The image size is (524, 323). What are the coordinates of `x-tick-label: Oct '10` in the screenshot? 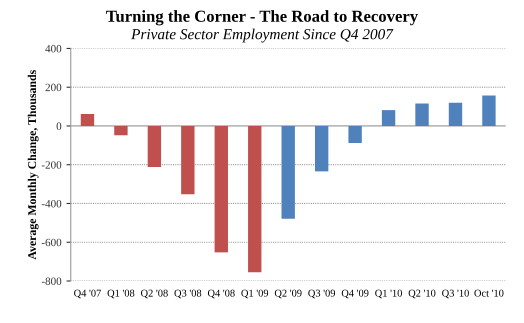 It's located at (489, 293).